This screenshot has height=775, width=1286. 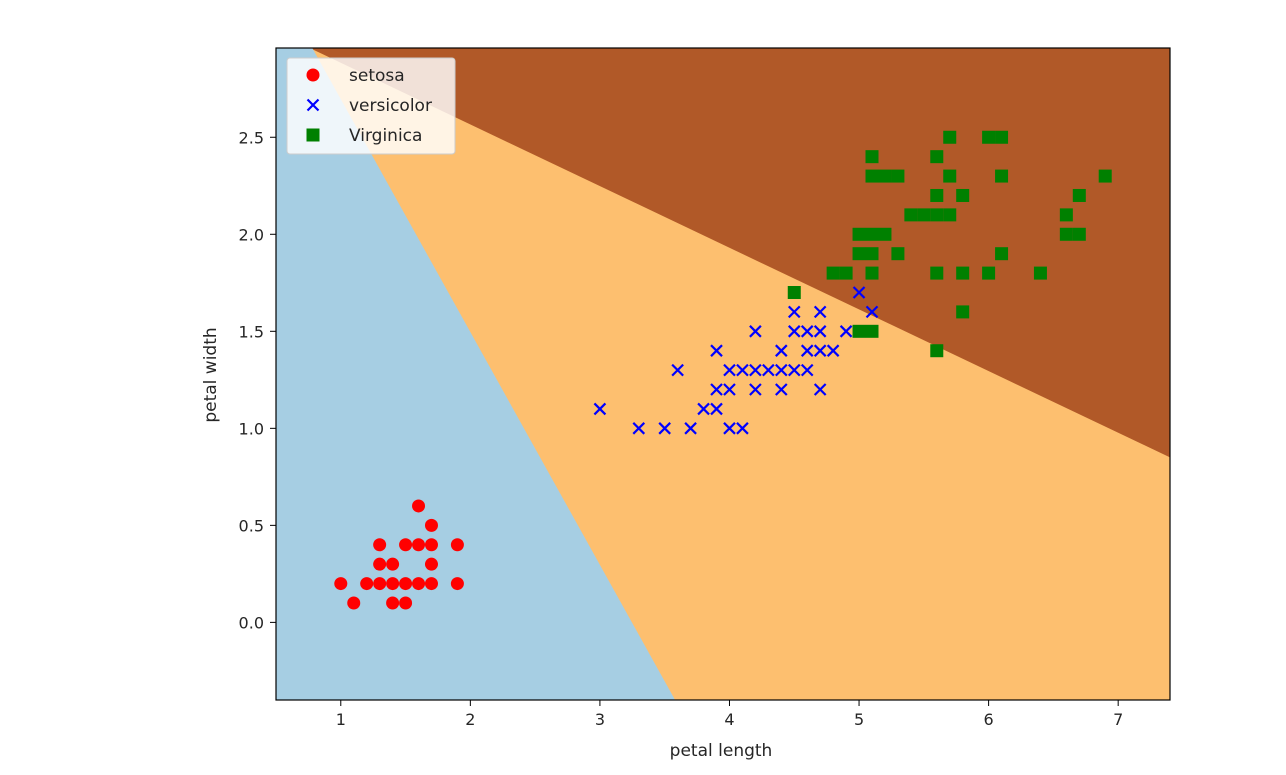 I want to click on x-axis-ticks: 1 2 3 4 5 6 7, so click(x=729, y=714).